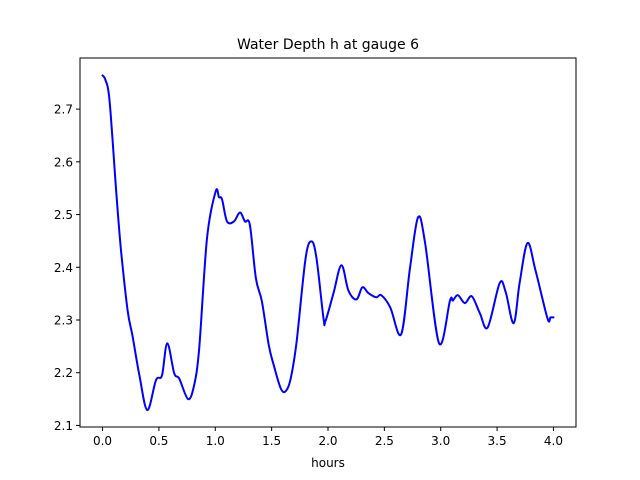 This screenshot has height=480, width=640. Describe the element at coordinates (328, 463) in the screenshot. I see `x-axis-label: hours` at that location.